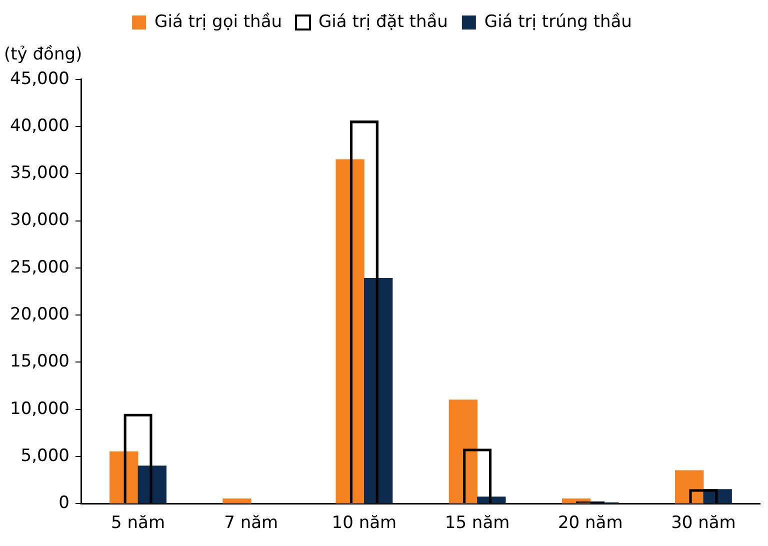 The image size is (768, 546). I want to click on y-tick-label: 40,000, so click(40, 126).